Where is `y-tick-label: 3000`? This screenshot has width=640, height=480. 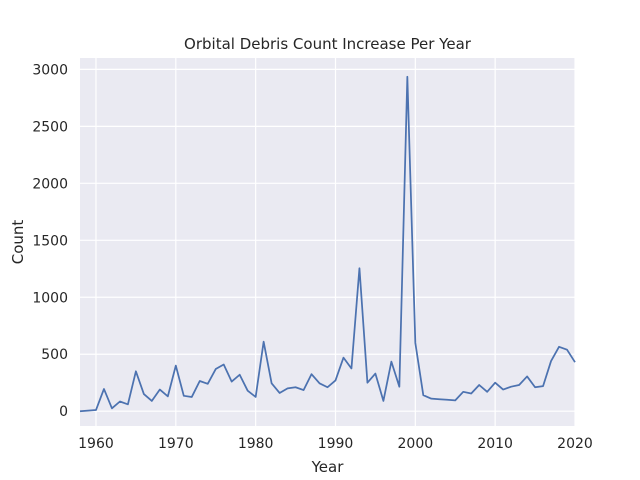 y-tick-label: 3000 is located at coordinates (50, 70).